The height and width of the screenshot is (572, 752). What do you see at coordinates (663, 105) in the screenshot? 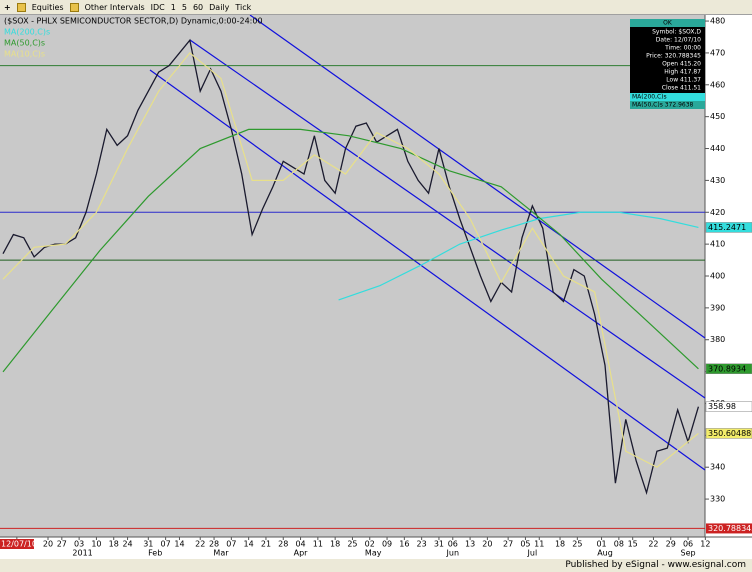
I see `info-box-ma-text: MA(50,C)s 372.9638` at bounding box center [663, 105].